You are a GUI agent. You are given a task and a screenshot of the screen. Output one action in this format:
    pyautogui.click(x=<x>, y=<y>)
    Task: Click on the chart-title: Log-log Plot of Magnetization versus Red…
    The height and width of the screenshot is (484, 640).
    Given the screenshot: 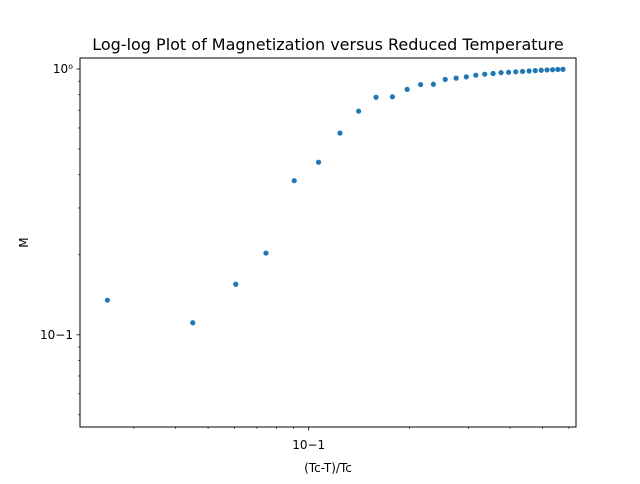 What is the action you would take?
    pyautogui.click(x=328, y=44)
    